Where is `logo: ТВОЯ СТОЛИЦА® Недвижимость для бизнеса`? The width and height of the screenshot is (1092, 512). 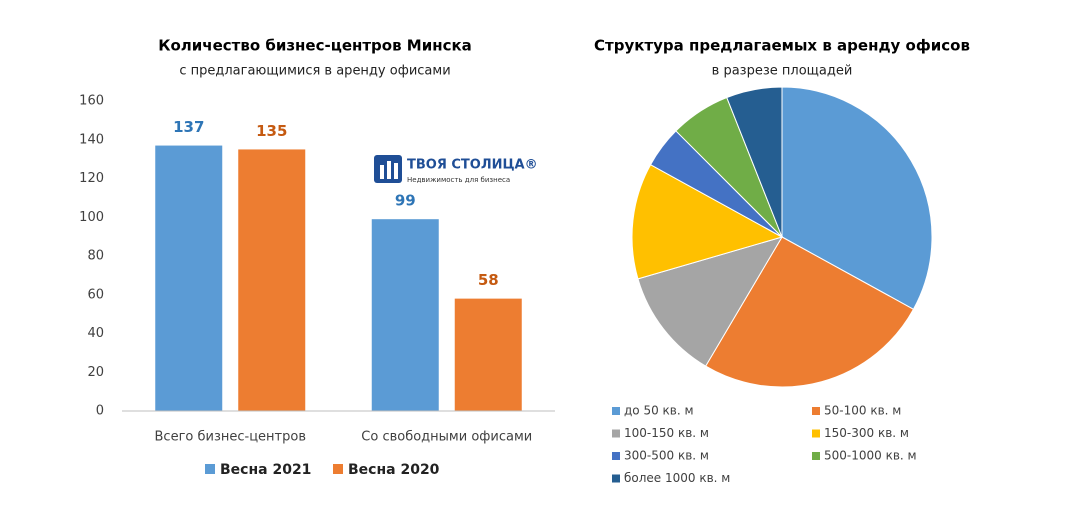
logo: ТВОЯ СТОЛИЦА® Недвижимость для бизнеса is located at coordinates (456, 169).